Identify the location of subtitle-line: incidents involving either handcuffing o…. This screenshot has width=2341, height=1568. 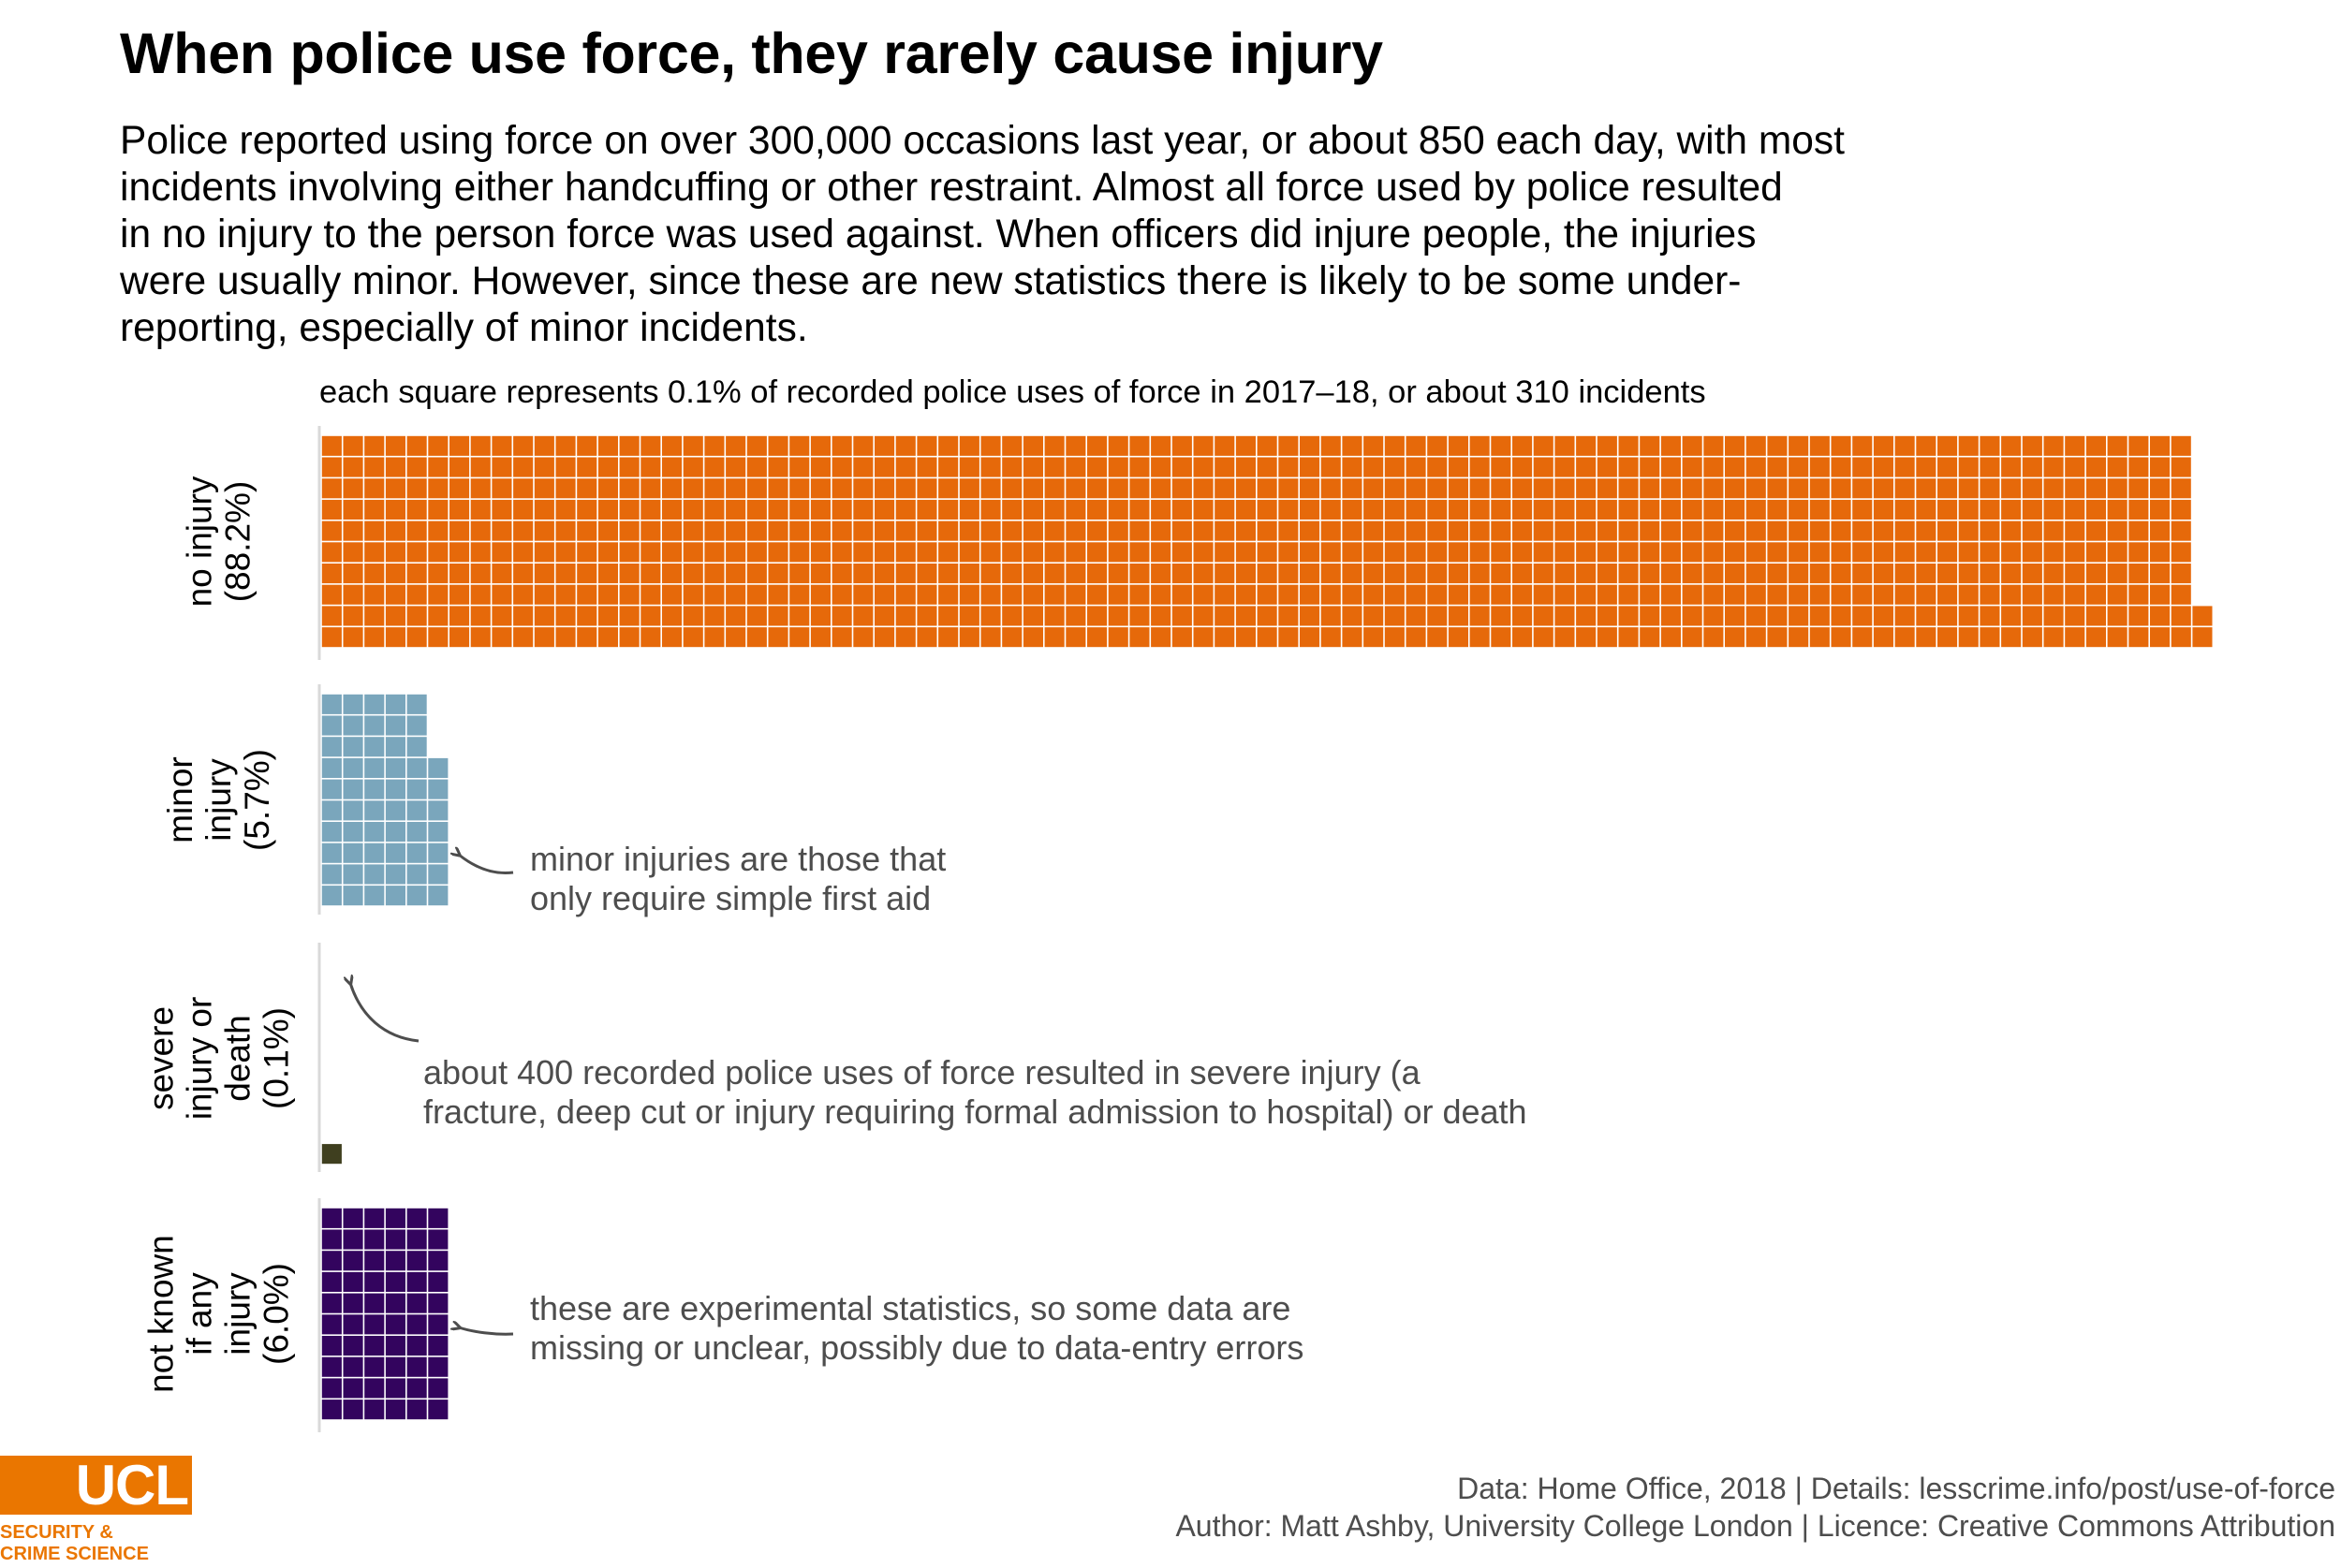
(951, 188).